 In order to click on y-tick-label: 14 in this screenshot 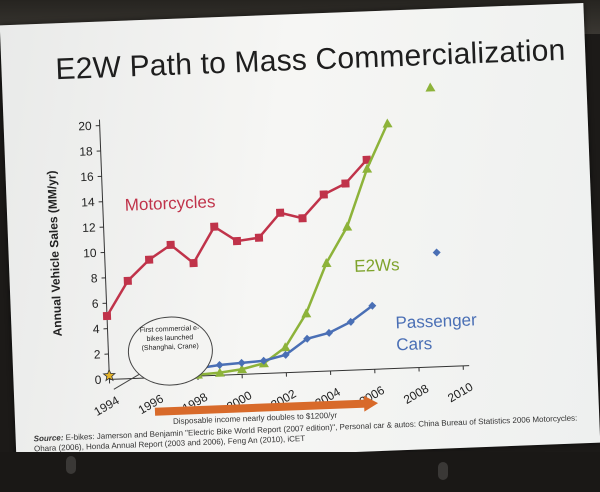, I will do `click(88, 202)`.